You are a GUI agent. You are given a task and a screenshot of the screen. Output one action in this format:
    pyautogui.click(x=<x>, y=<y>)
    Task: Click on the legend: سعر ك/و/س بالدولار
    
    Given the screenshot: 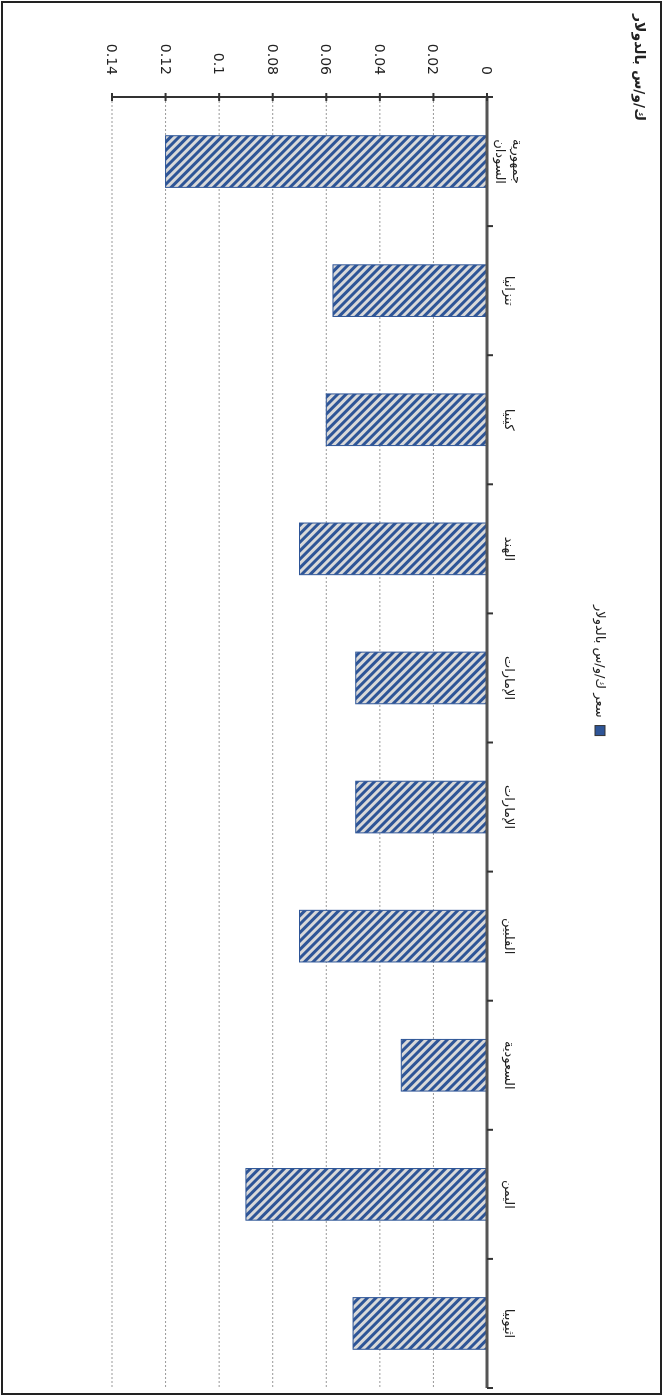 What is the action you would take?
    pyautogui.click(x=600, y=671)
    